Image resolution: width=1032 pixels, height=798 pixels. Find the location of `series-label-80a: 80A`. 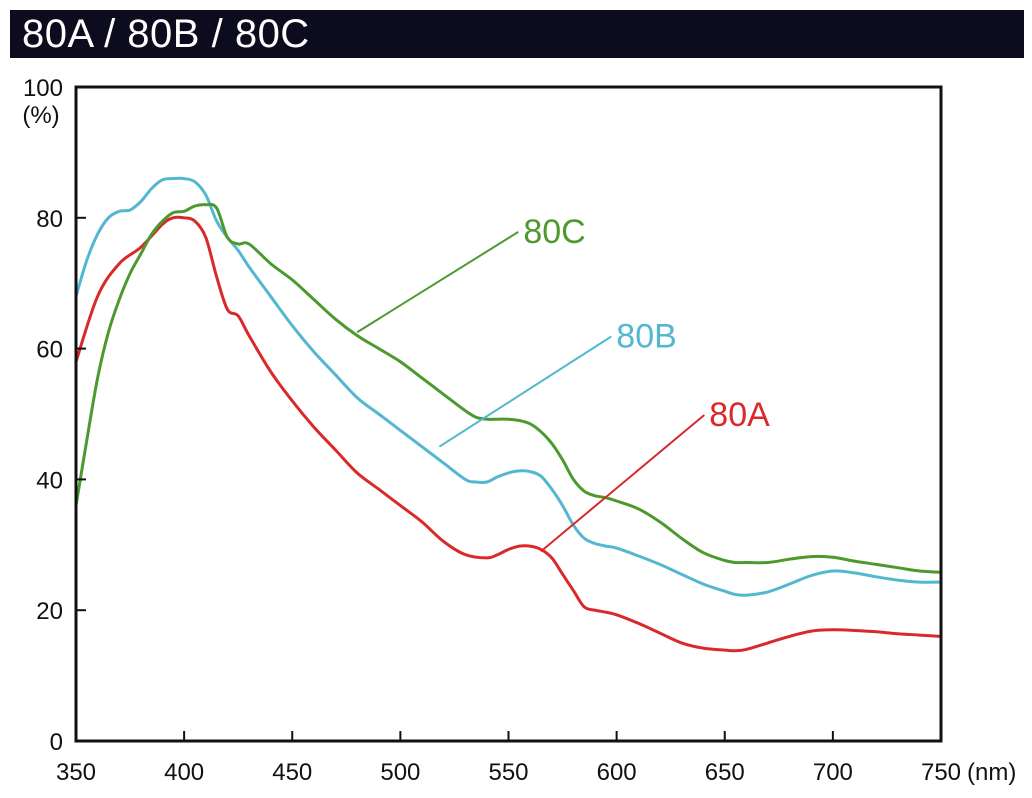

series-label-80a: 80A is located at coordinates (739, 415).